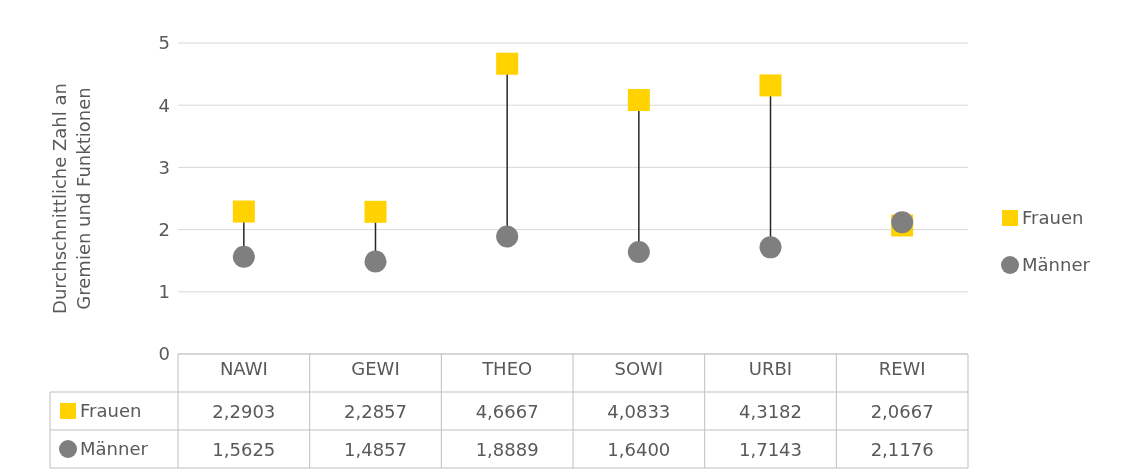 The image size is (1127, 470). I want to click on y-tick-label: 4, so click(164, 105).